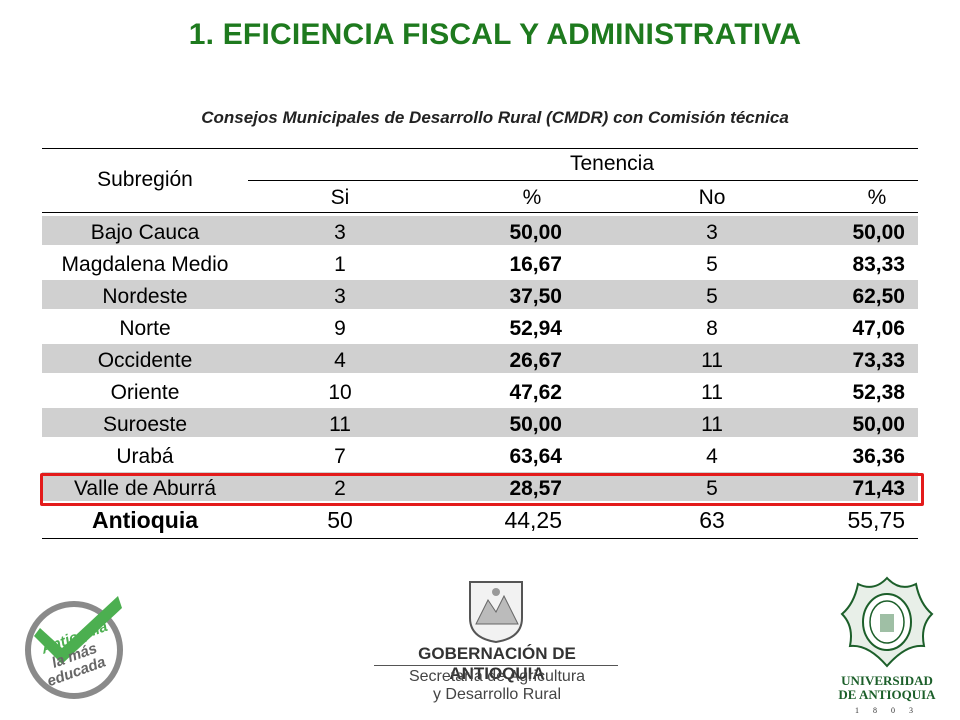 The width and height of the screenshot is (960, 720). Describe the element at coordinates (497, 694) in the screenshot. I see `secretaria-line2: y Desarrollo Rural` at that location.